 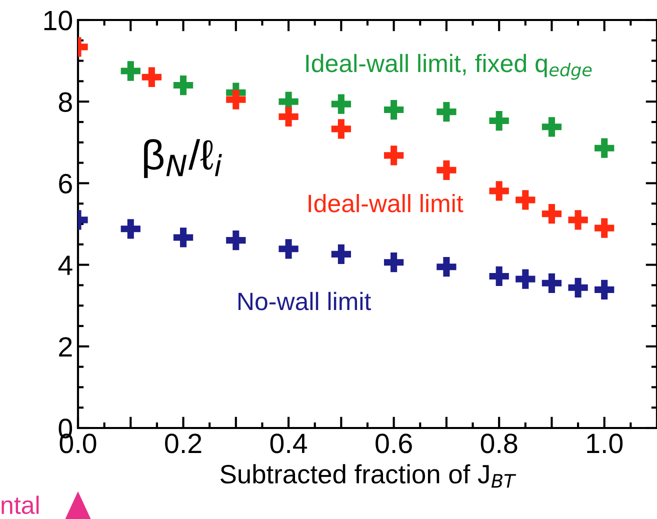 What do you see at coordinates (20, 505) in the screenshot?
I see `text: ntal` at bounding box center [20, 505].